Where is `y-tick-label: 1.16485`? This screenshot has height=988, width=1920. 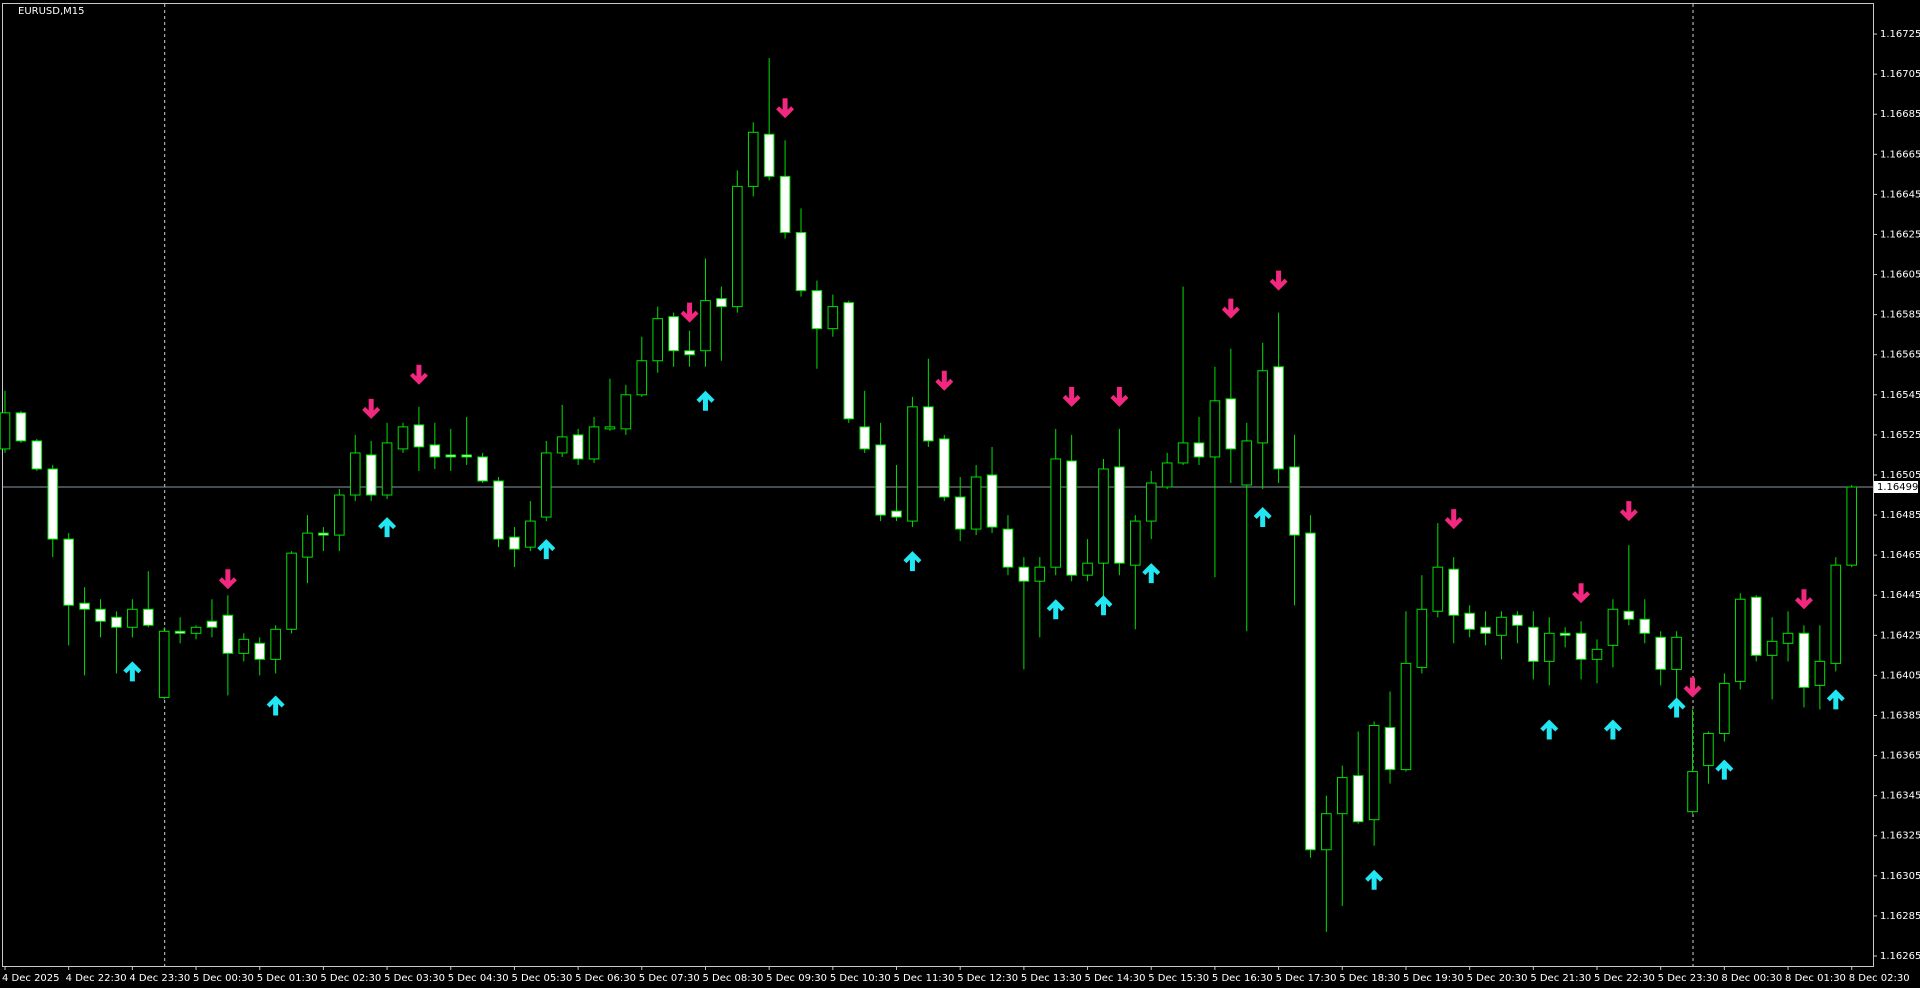 y-tick-label: 1.16485 is located at coordinates (1900, 515).